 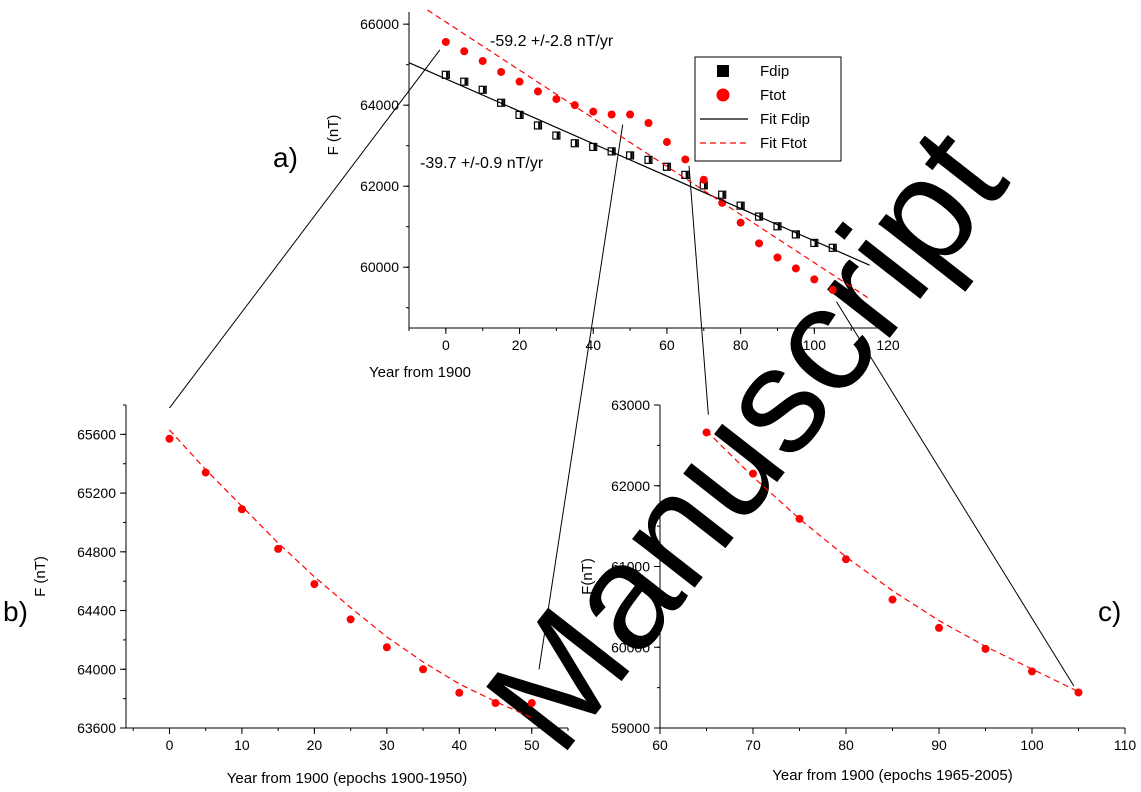 What do you see at coordinates (892, 775) in the screenshot?
I see `x-axis-title: Year from 1900 (epochs 1965-2005)` at bounding box center [892, 775].